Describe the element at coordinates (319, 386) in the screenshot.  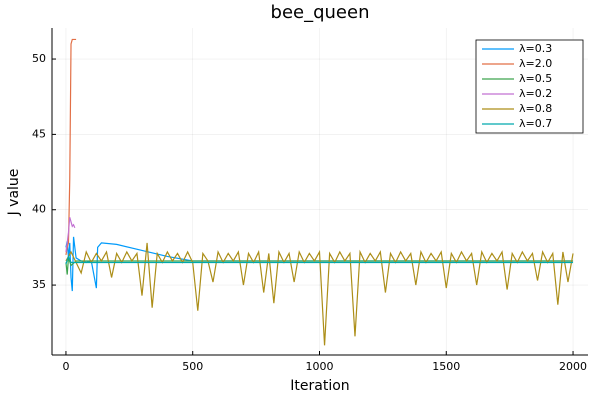
I see `x-axis-label: Iteration` at that location.